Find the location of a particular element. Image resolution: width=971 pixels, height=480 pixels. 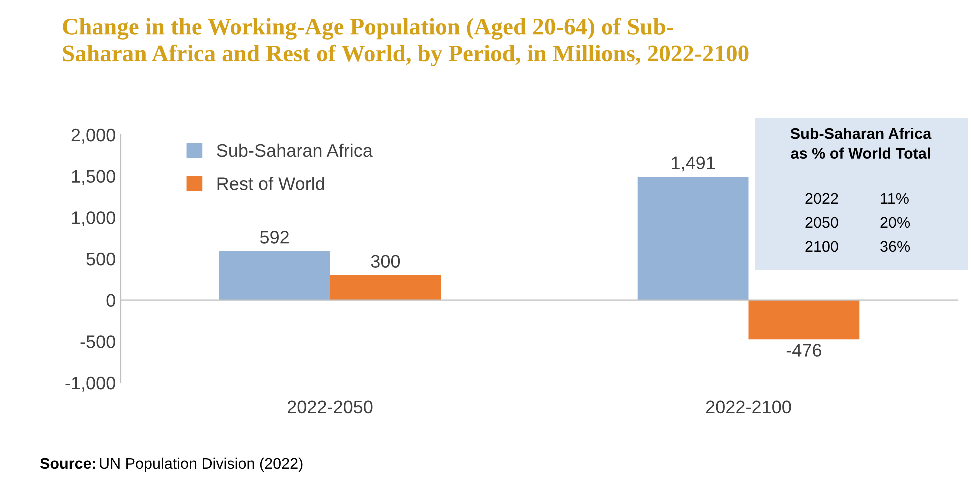

legend-label: Rest of World is located at coordinates (271, 183).